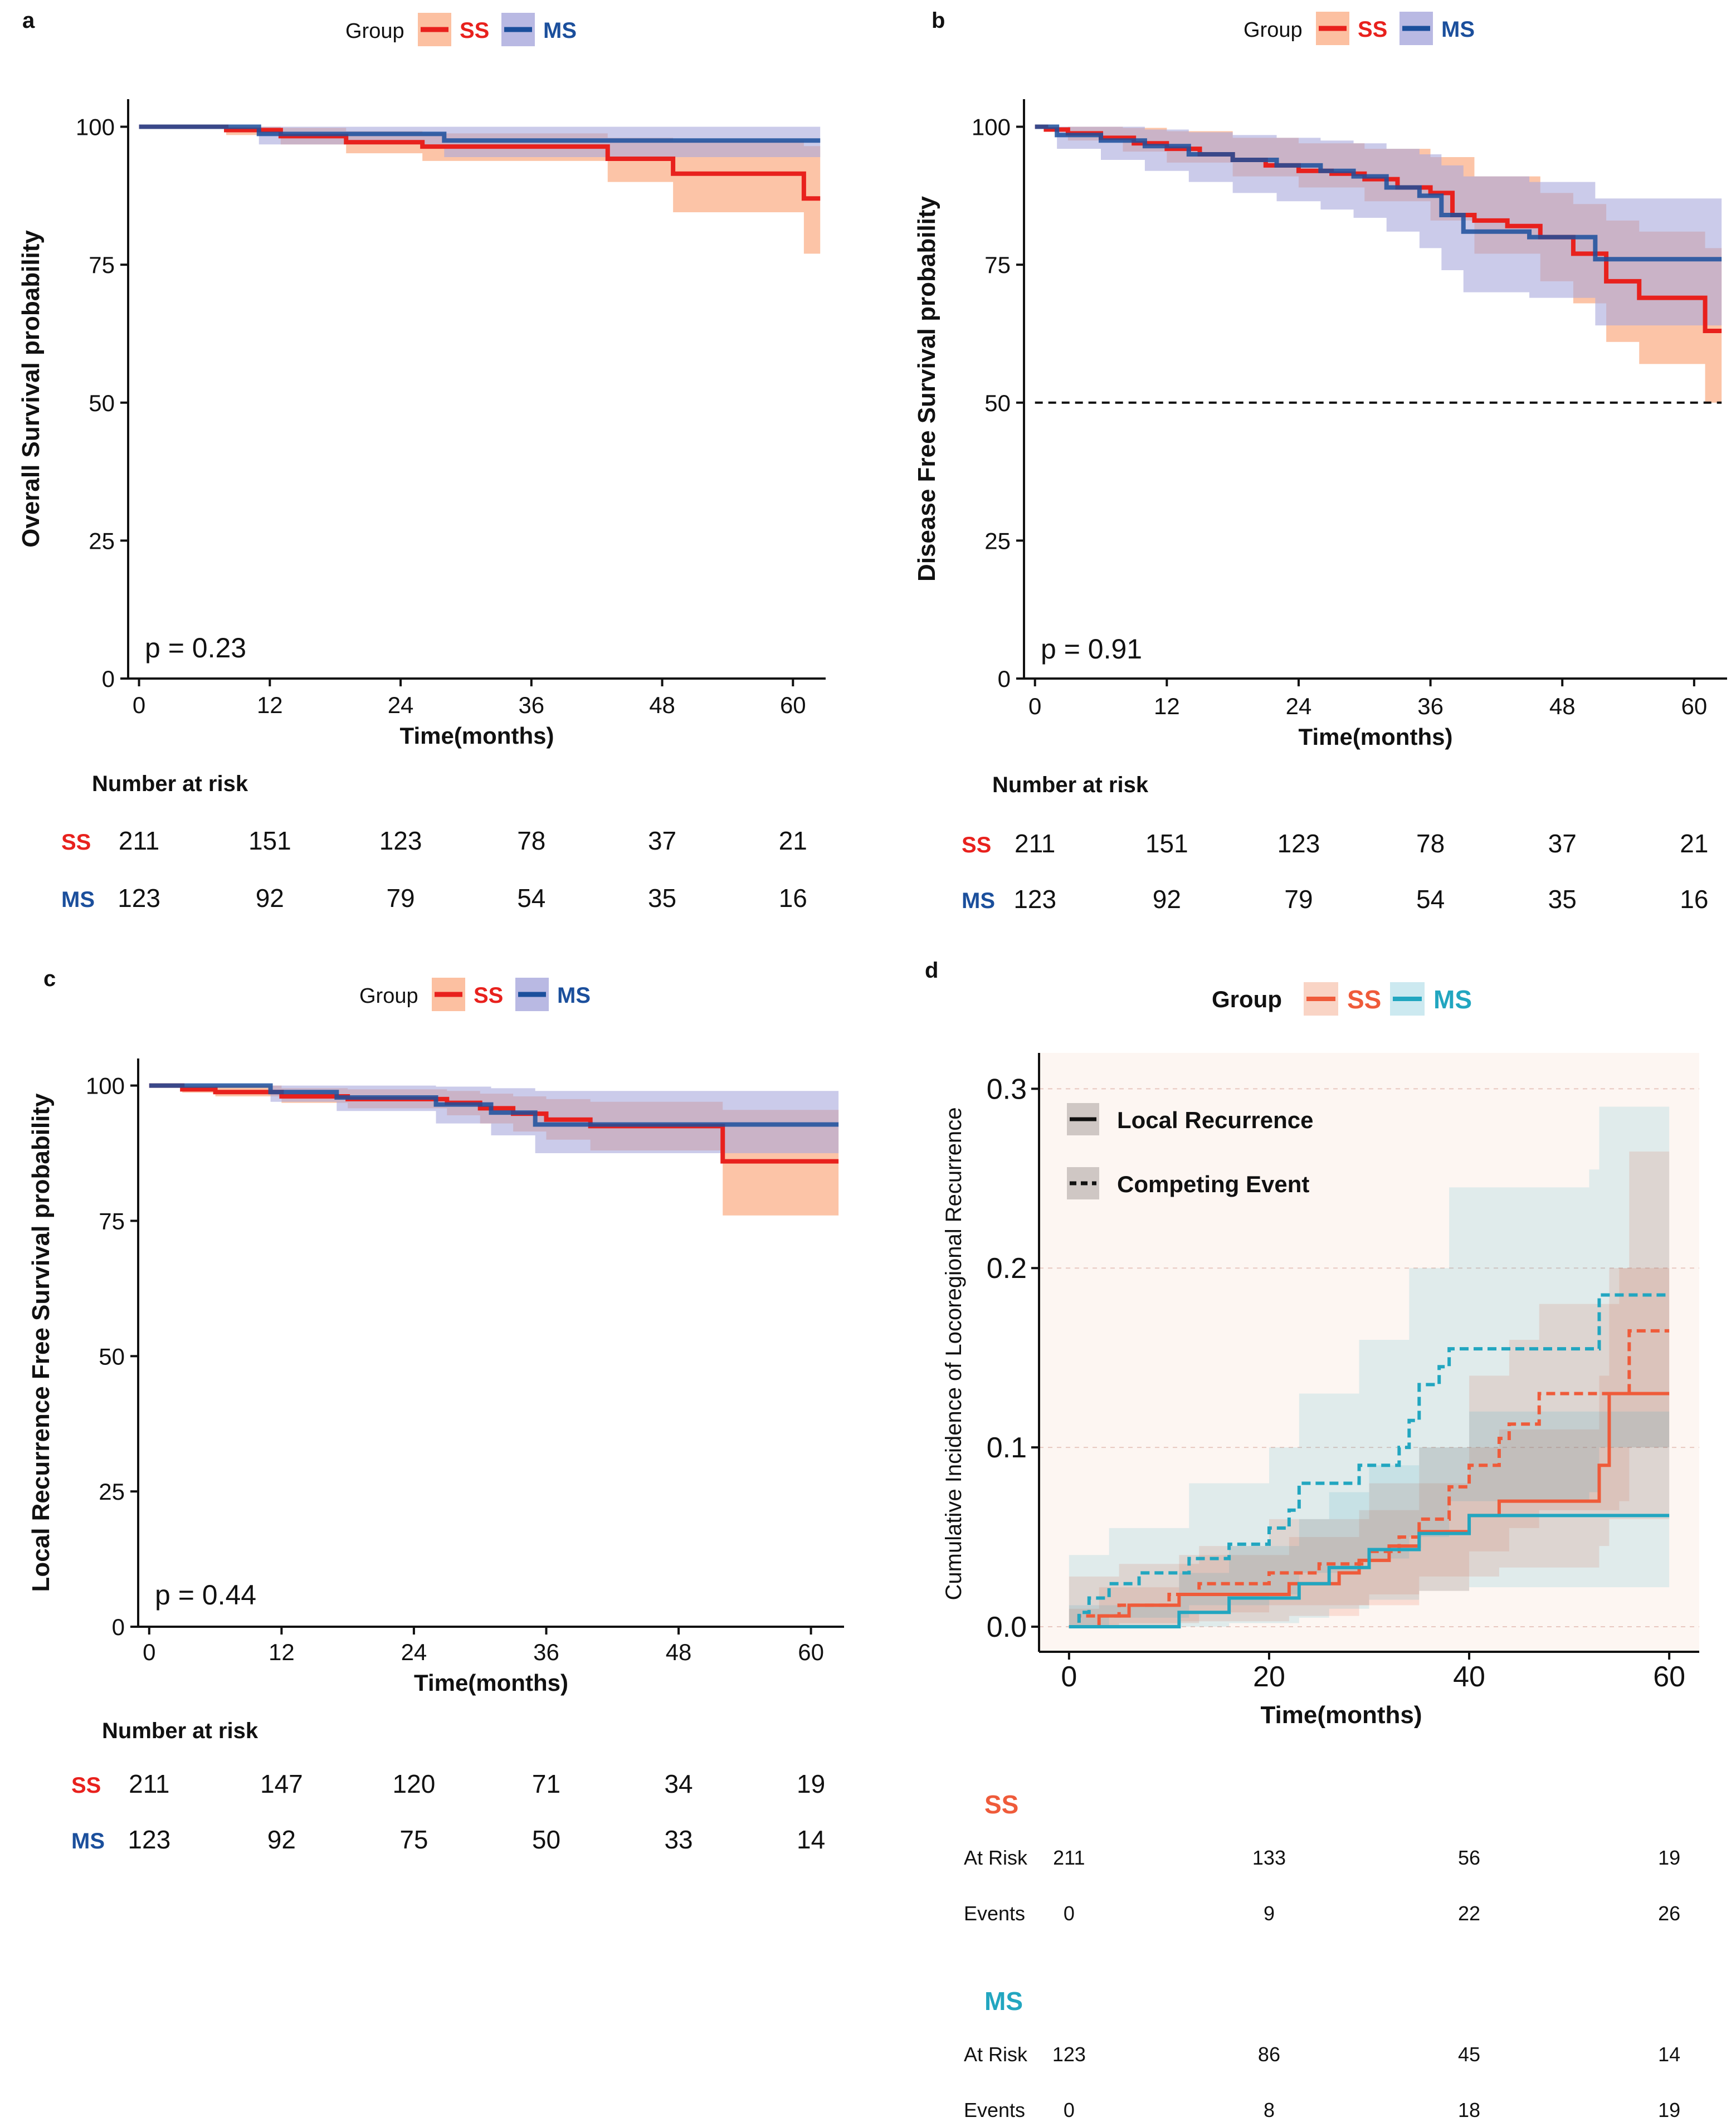  What do you see at coordinates (932, 971) in the screenshot?
I see `panel-label: d` at bounding box center [932, 971].